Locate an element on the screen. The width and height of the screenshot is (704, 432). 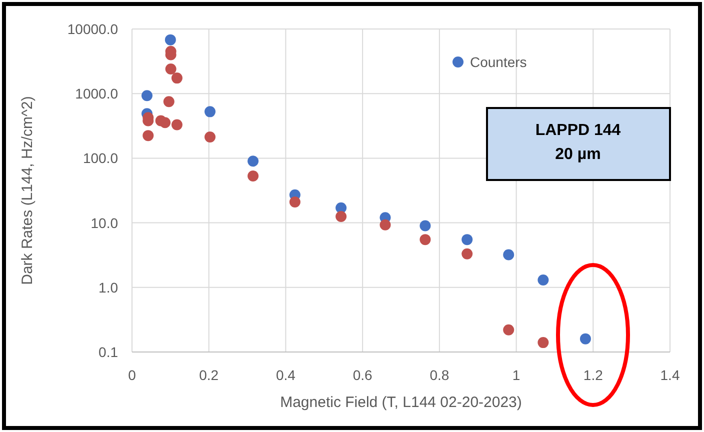
y-tick-label: 100.0 is located at coordinates (100, 158).